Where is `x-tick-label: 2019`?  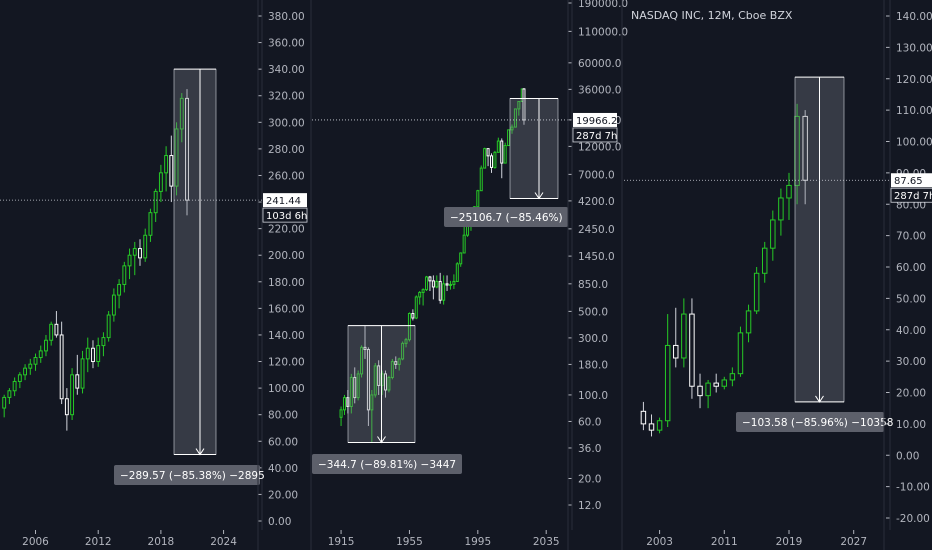
x-tick-label: 2019 is located at coordinates (789, 542).